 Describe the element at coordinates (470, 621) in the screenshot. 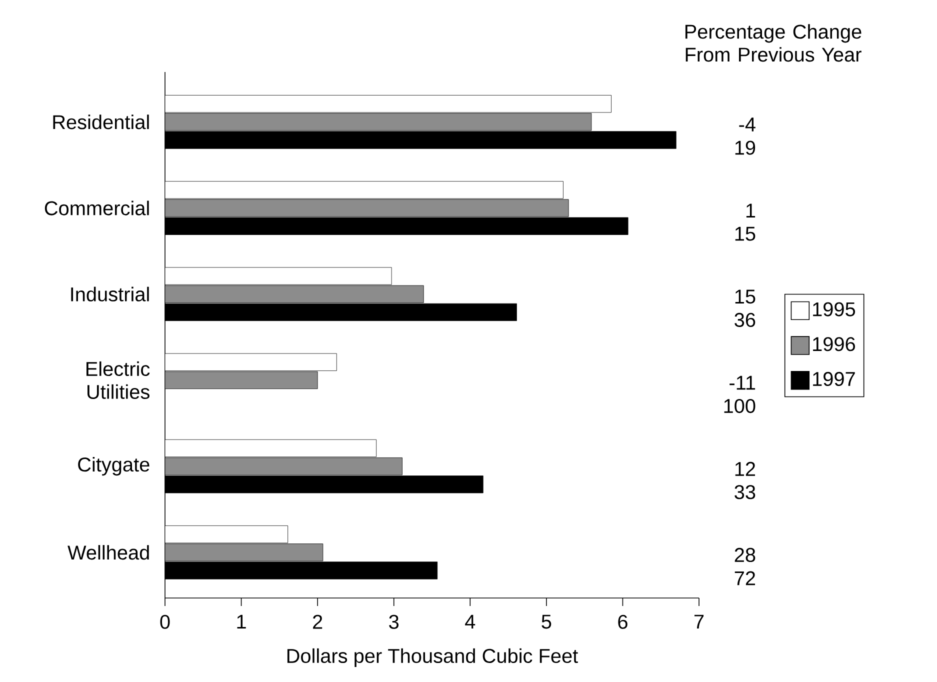

I see `x-tick-label: 4` at that location.